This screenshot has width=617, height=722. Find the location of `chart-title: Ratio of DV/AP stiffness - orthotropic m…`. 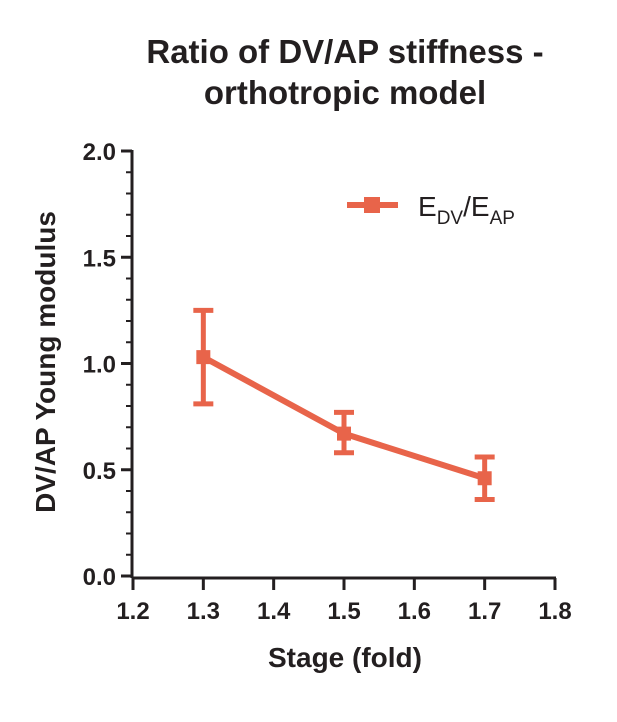

chart-title: Ratio of DV/AP stiffness - orthotropic m… is located at coordinates (344, 72).